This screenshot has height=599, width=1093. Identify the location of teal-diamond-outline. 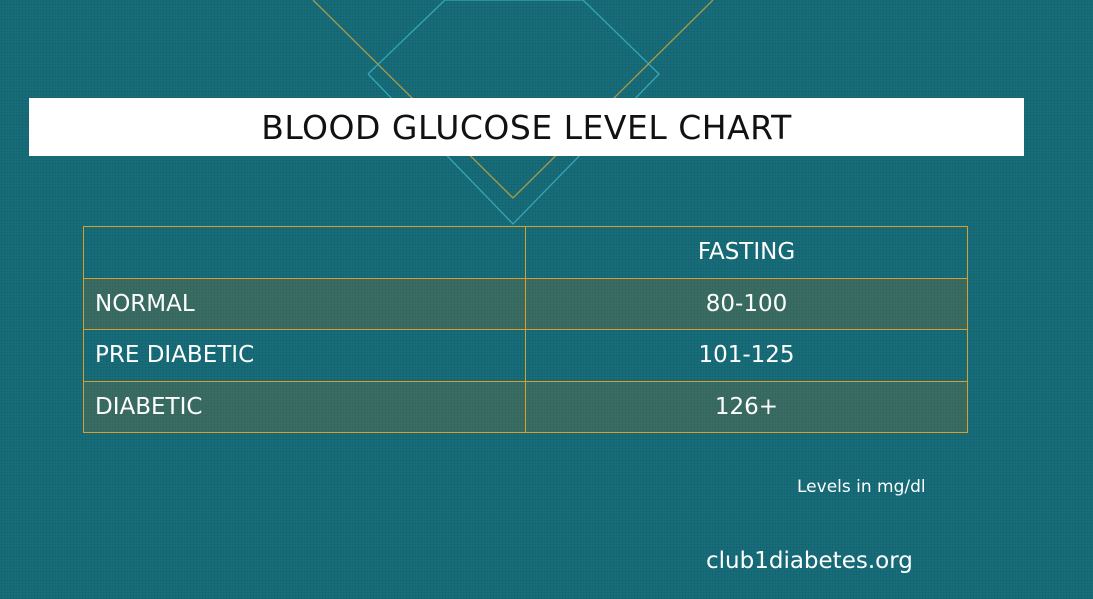
(513, 112).